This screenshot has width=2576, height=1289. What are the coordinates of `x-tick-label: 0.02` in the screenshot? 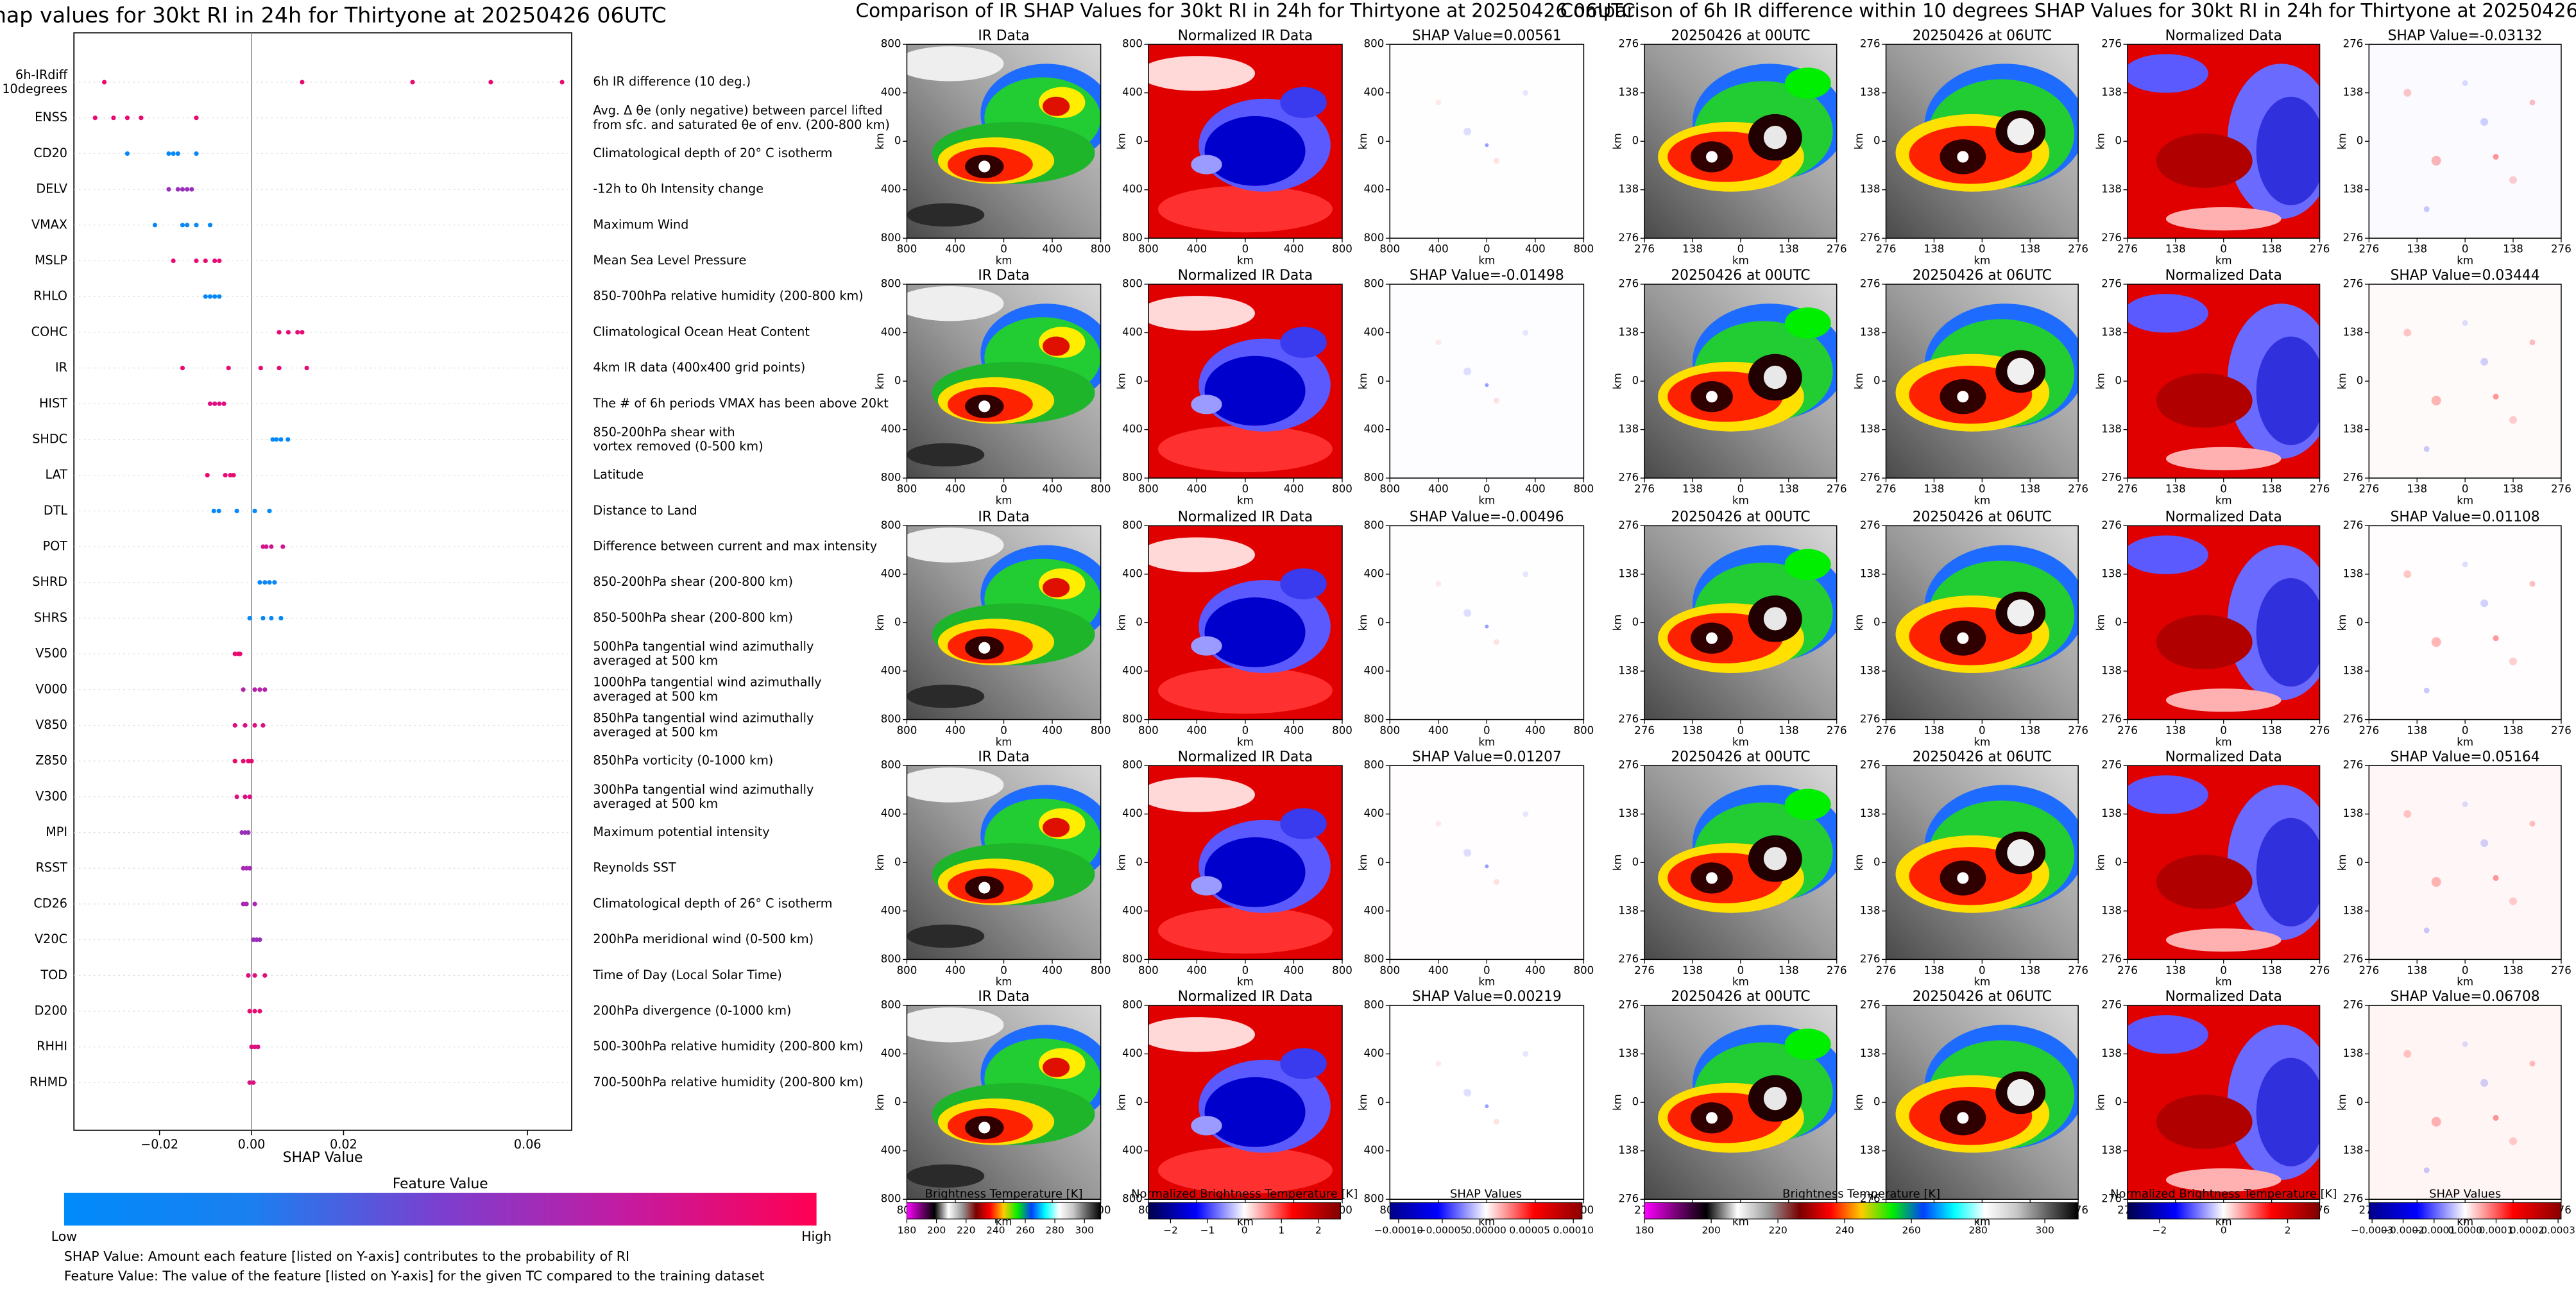 It's located at (343, 1144).